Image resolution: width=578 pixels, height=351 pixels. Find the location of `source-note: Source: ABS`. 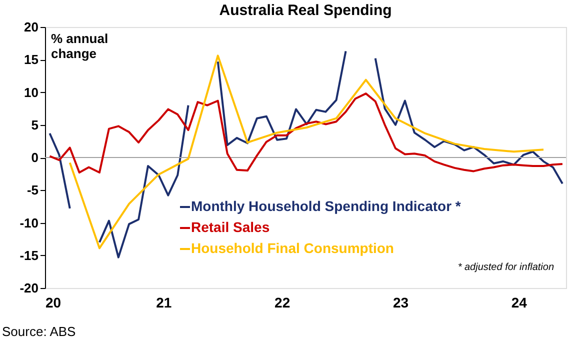

source-note: Source: ABS is located at coordinates (39, 331).